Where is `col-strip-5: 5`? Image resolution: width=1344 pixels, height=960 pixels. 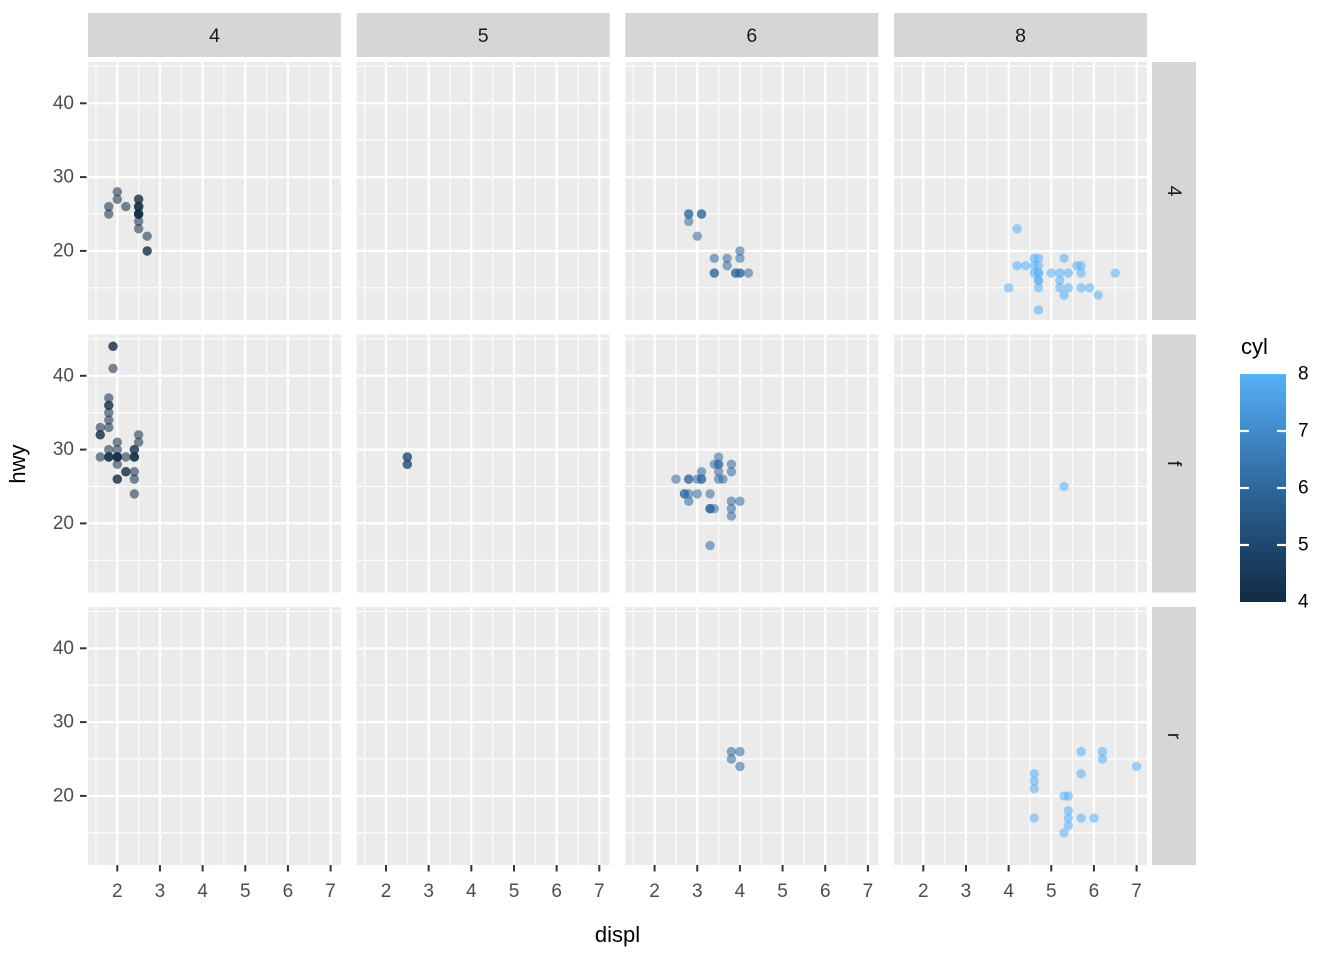
col-strip-5: 5 is located at coordinates (483, 35).